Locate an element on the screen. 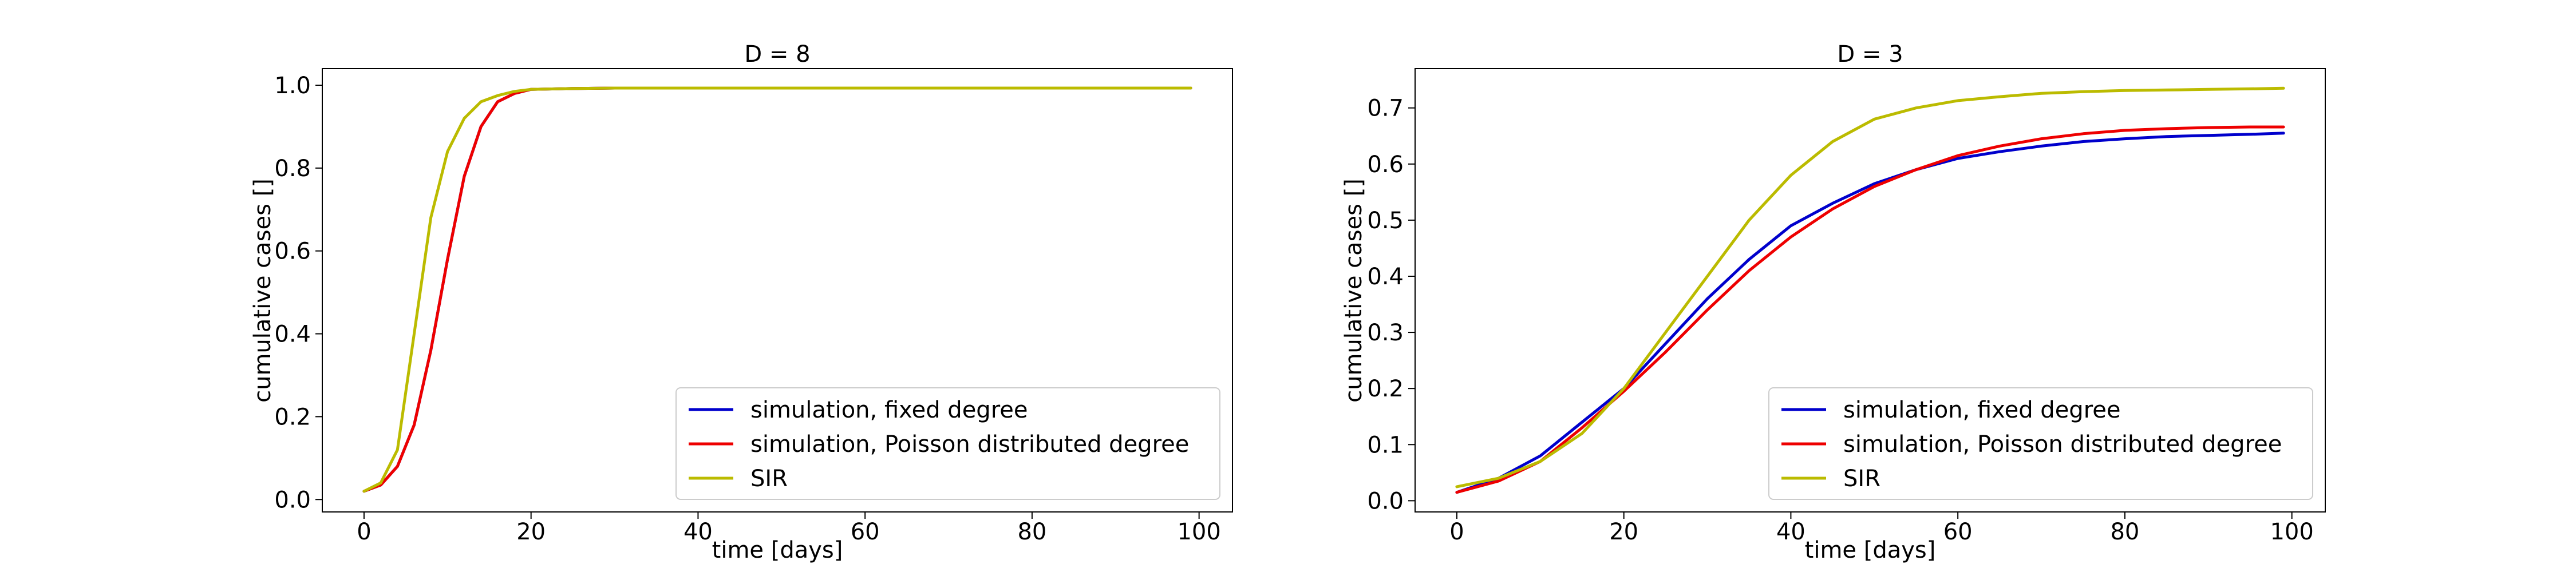 The image size is (2576, 572). y-tick-label: 0.7 is located at coordinates (1385, 109).